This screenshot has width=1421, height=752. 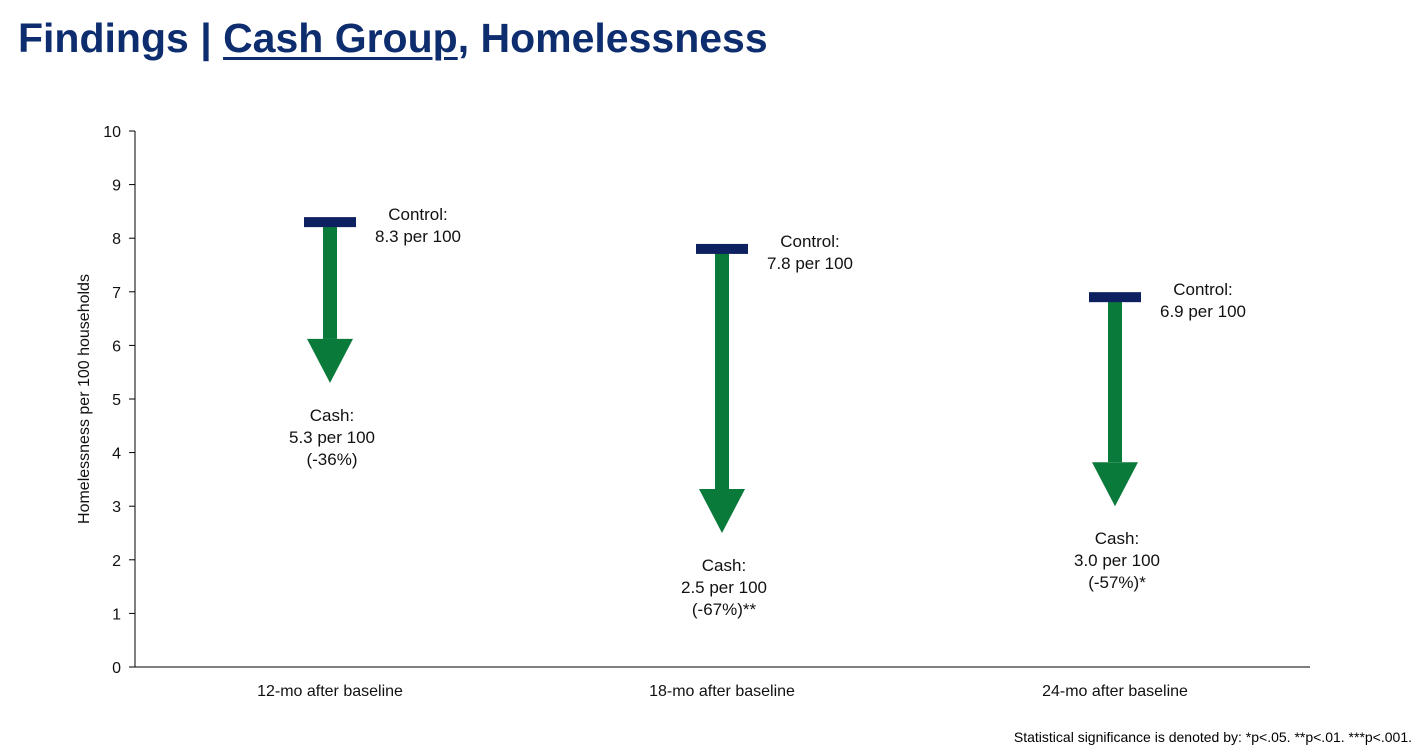 What do you see at coordinates (116, 239) in the screenshot?
I see `y-tick-label: 8` at bounding box center [116, 239].